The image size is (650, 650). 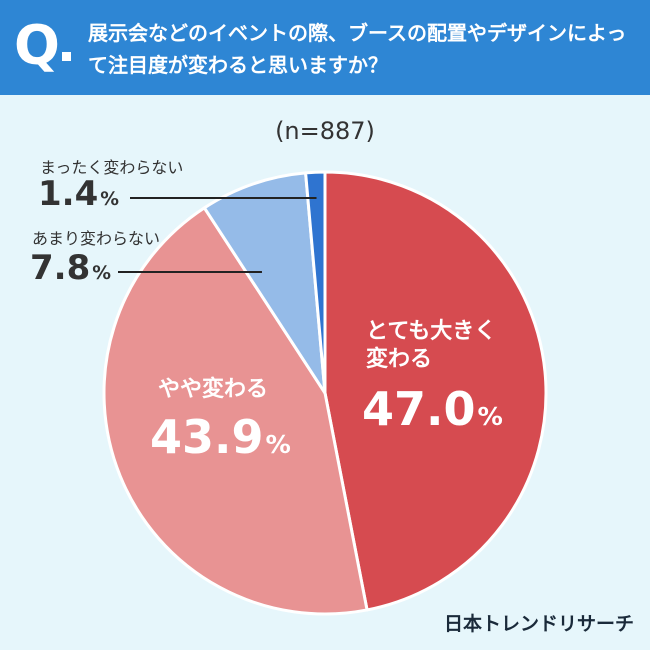 What do you see at coordinates (431, 345) in the screenshot?
I see `label-greatly-text: とても大きく変わる` at bounding box center [431, 345].